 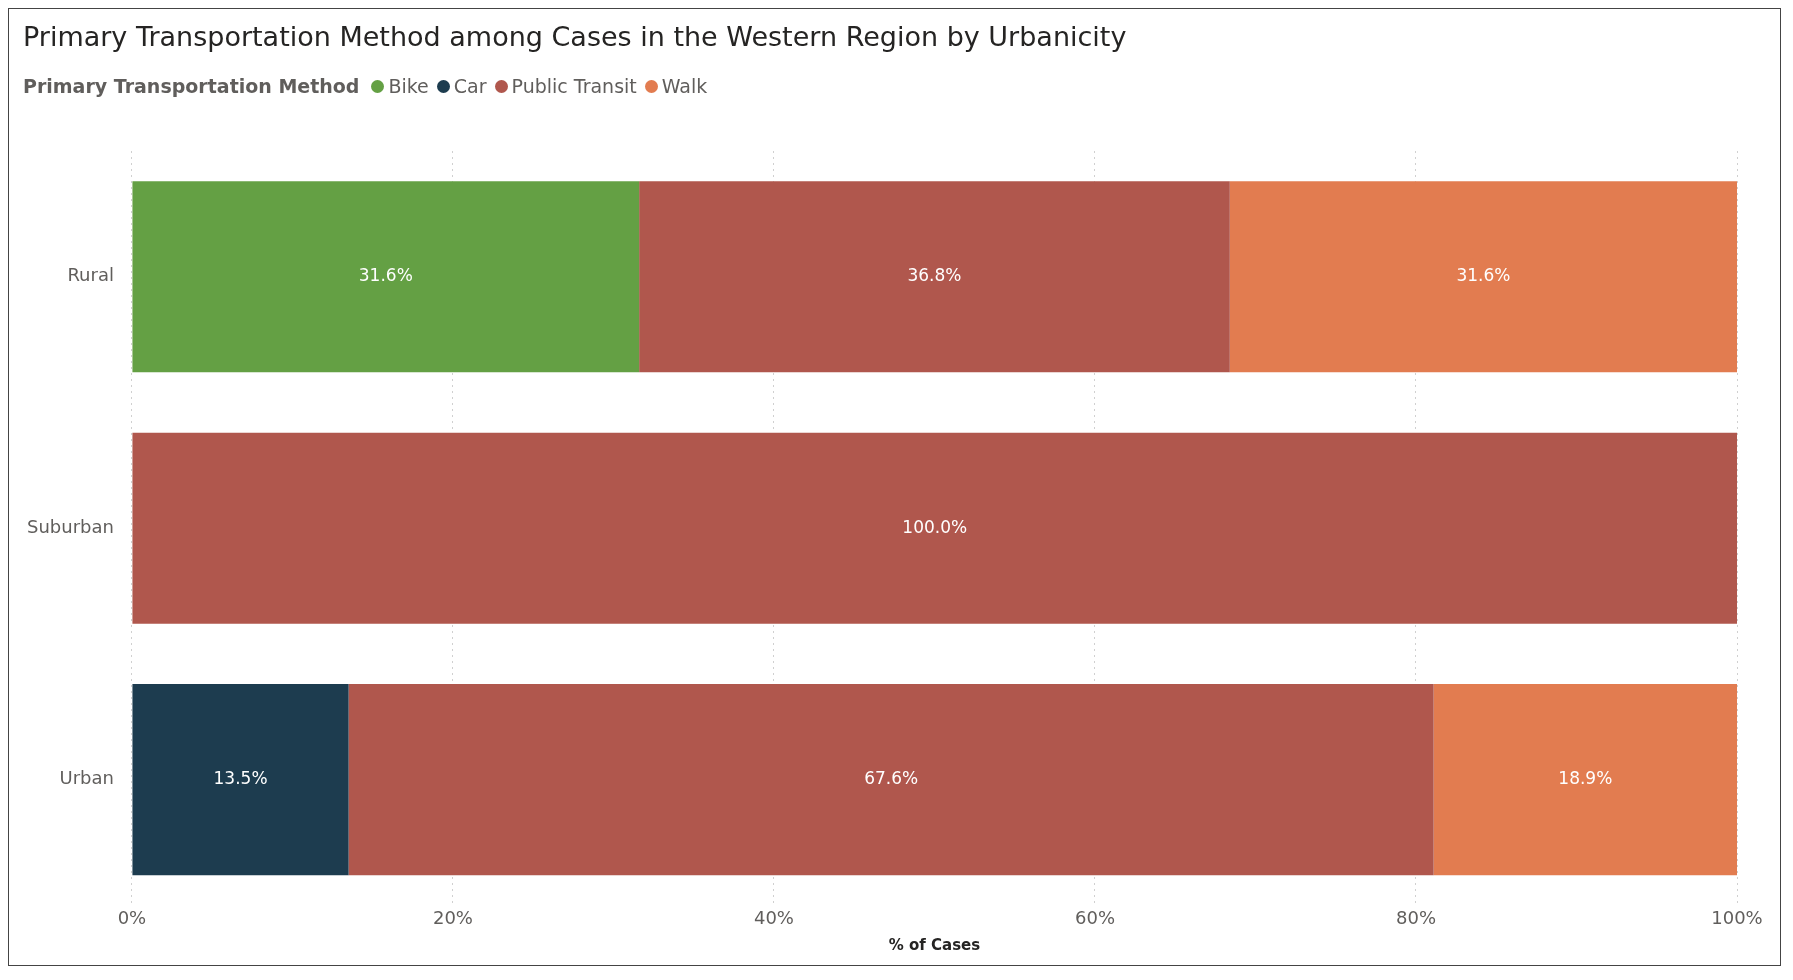 I want to click on x-axis-title: % of Cases, so click(x=934, y=944).